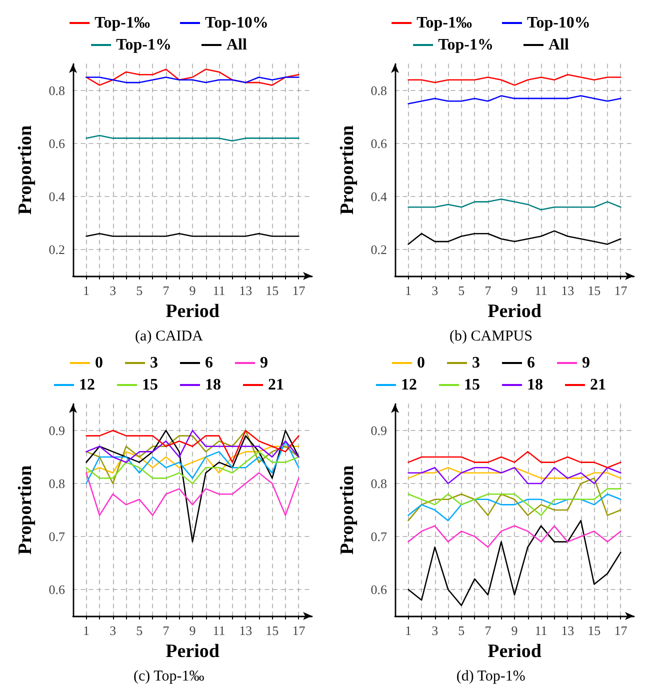 Image resolution: width=660 pixels, height=696 pixels. I want to click on text: (d) Top-1%, so click(491, 676).